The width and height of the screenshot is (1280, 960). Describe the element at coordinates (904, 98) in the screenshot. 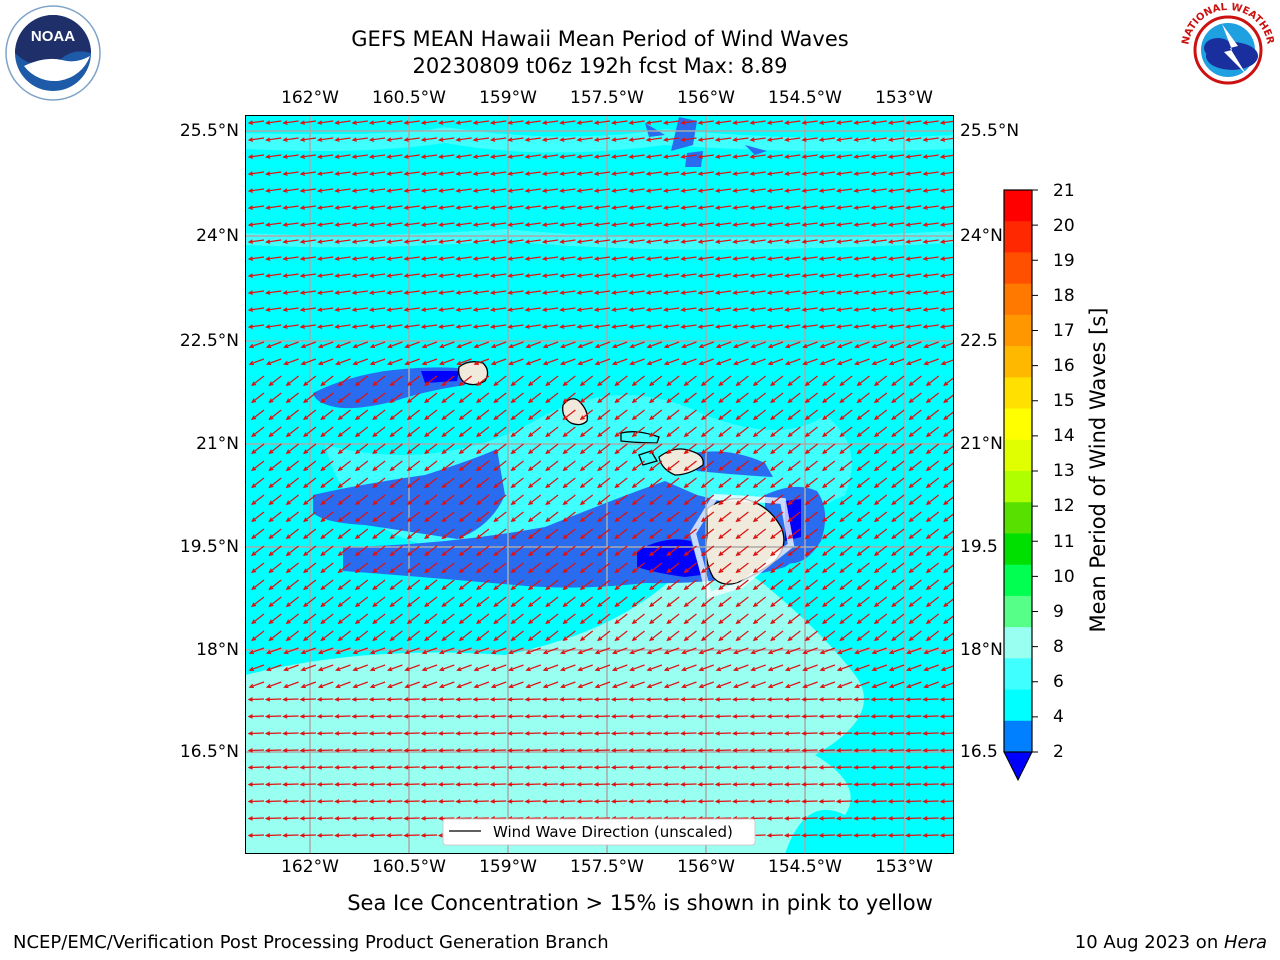

I see `lon-label-top: 153°W` at that location.